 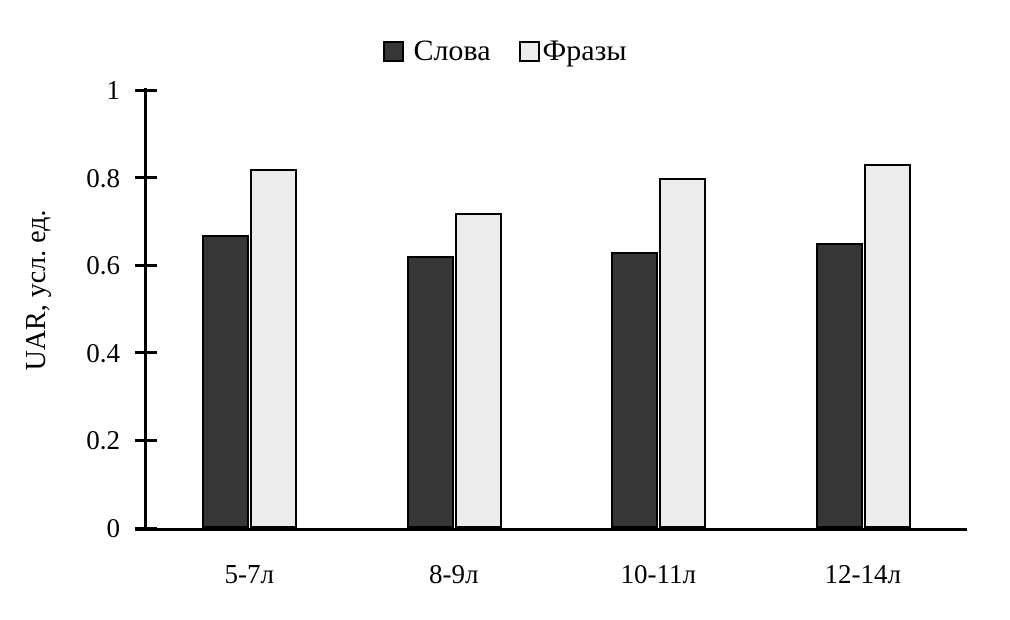 What do you see at coordinates (103, 265) in the screenshot?
I see `y-tick-label: 0.6` at bounding box center [103, 265].